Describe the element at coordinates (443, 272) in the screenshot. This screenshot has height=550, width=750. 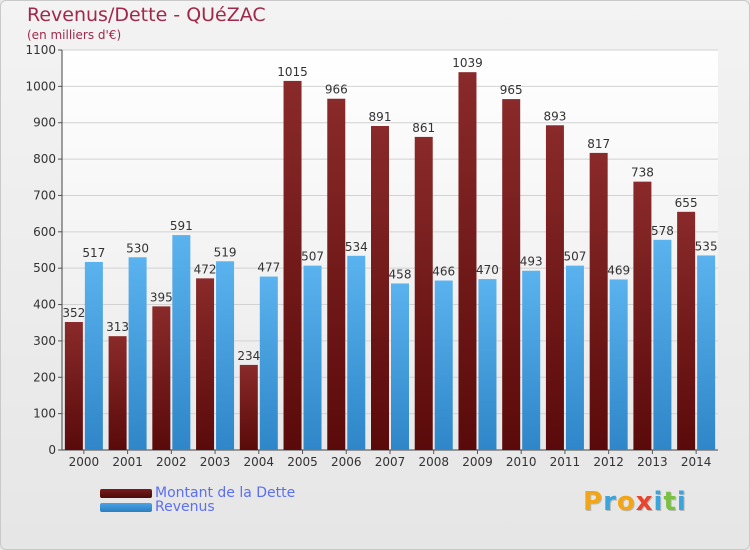
I see `data-label: 466` at that location.